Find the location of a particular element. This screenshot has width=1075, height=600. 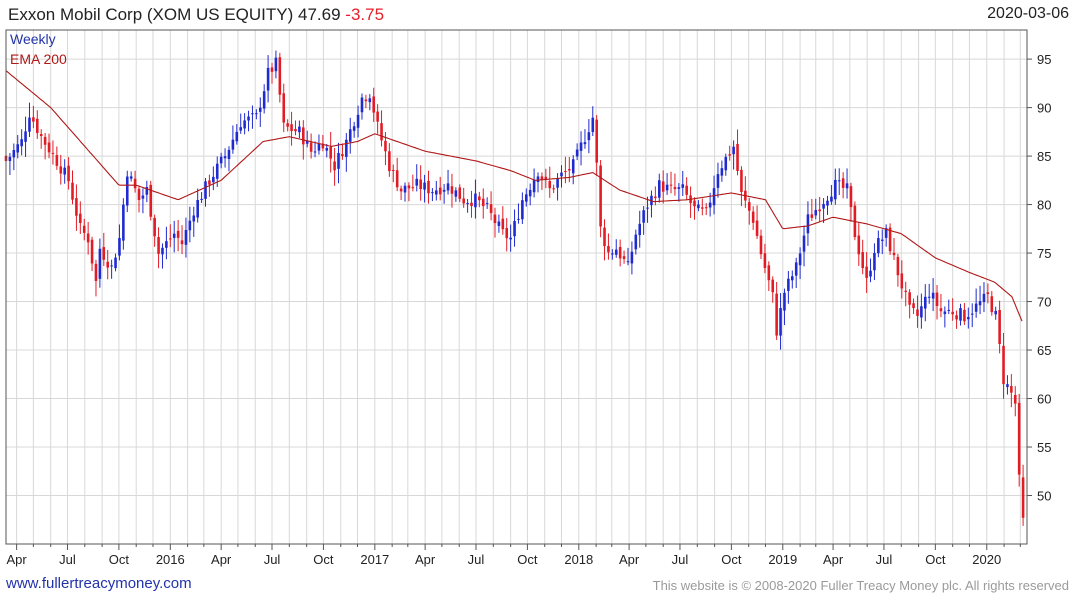

y-tick-label: 95 is located at coordinates (1044, 59).